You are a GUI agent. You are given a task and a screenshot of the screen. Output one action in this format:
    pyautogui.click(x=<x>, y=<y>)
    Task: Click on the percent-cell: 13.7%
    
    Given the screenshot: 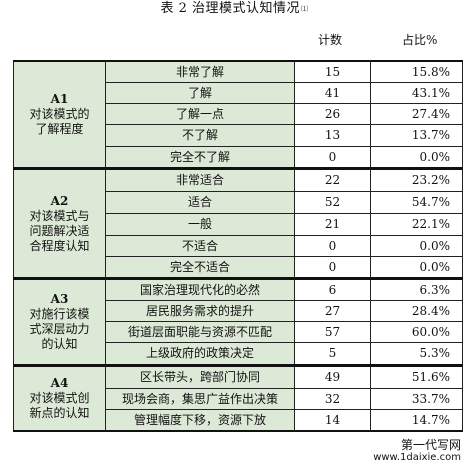 What is the action you would take?
    pyautogui.click(x=416, y=135)
    